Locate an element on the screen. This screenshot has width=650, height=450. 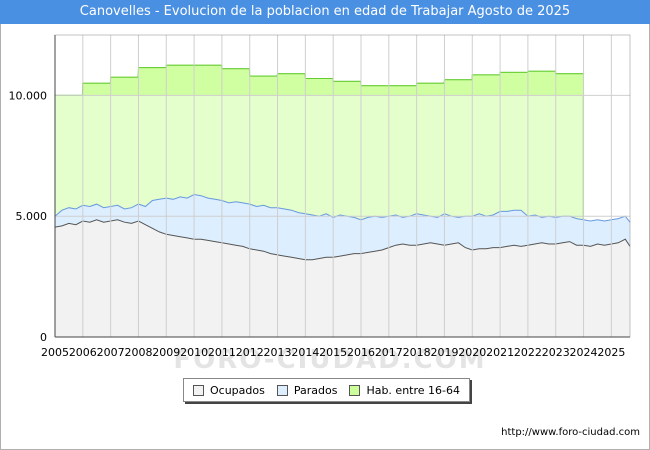
series-line-parados is located at coordinates (342, 208).